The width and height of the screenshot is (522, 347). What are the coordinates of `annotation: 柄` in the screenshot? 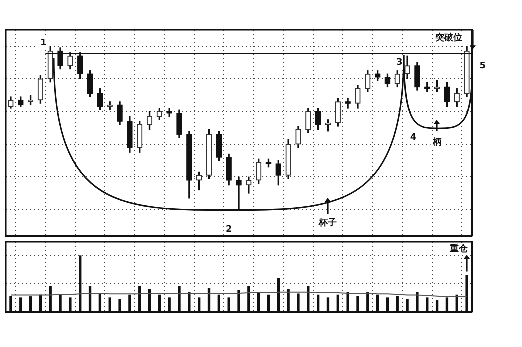 It's located at (437, 142).